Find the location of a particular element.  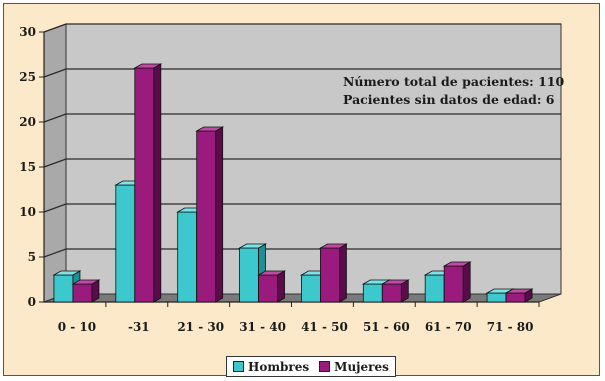

x-tick-label: 71 - 80 is located at coordinates (510, 327).